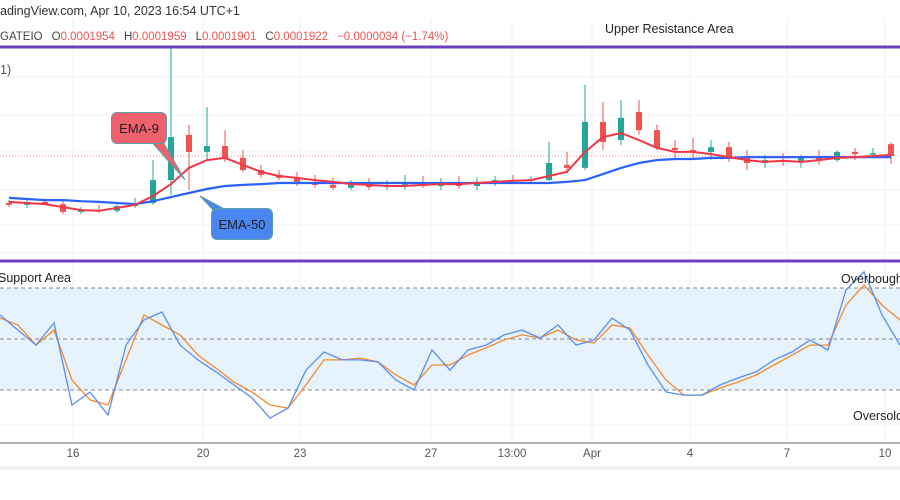  I want to click on ema-9-callout: EMA-9, so click(139, 128).